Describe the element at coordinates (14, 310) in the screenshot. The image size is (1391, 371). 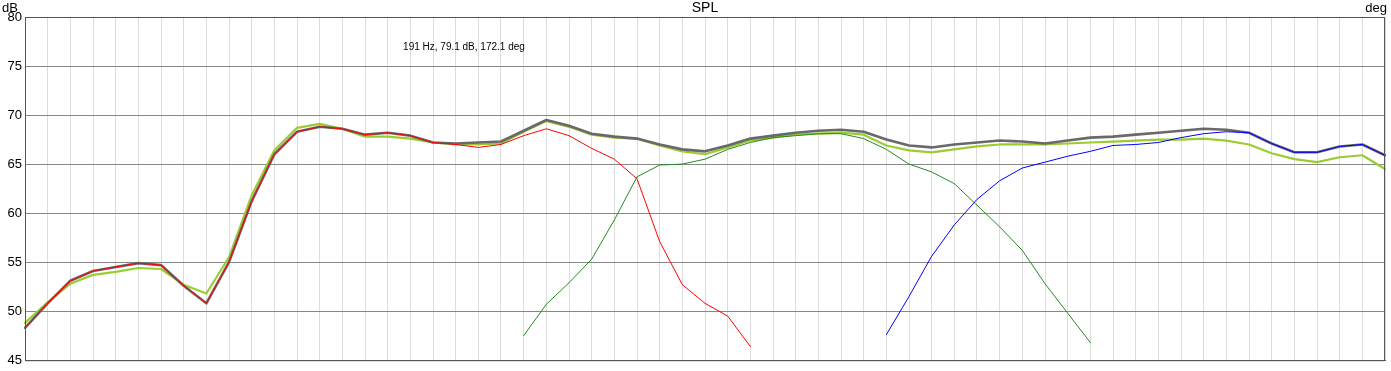
I see `y-tick-label: 50` at that location.